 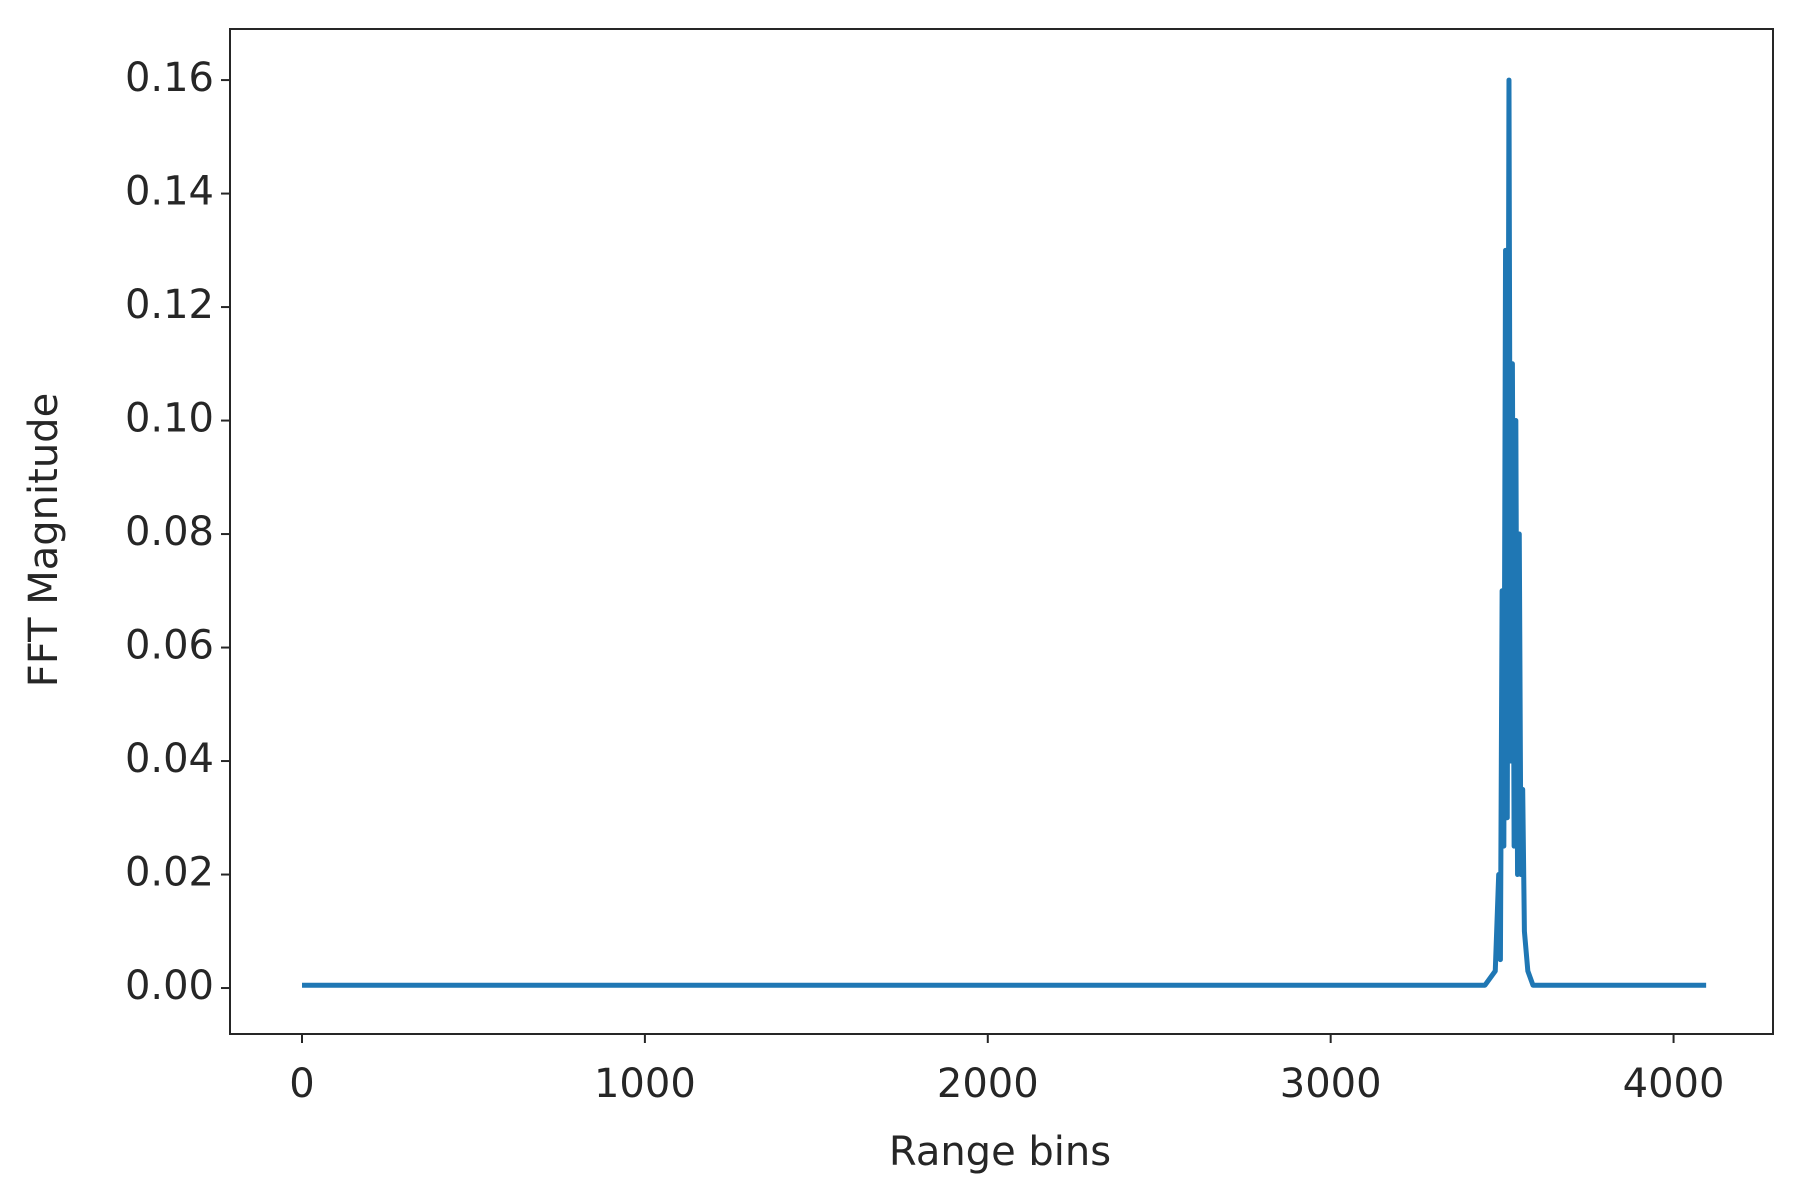 What do you see at coordinates (169, 646) in the screenshot?
I see `y-tick-label: 0.06` at bounding box center [169, 646].